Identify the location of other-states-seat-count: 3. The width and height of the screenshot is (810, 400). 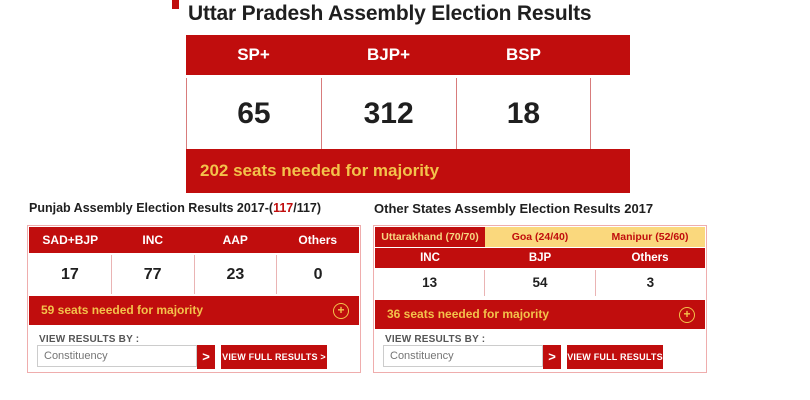
(649, 283).